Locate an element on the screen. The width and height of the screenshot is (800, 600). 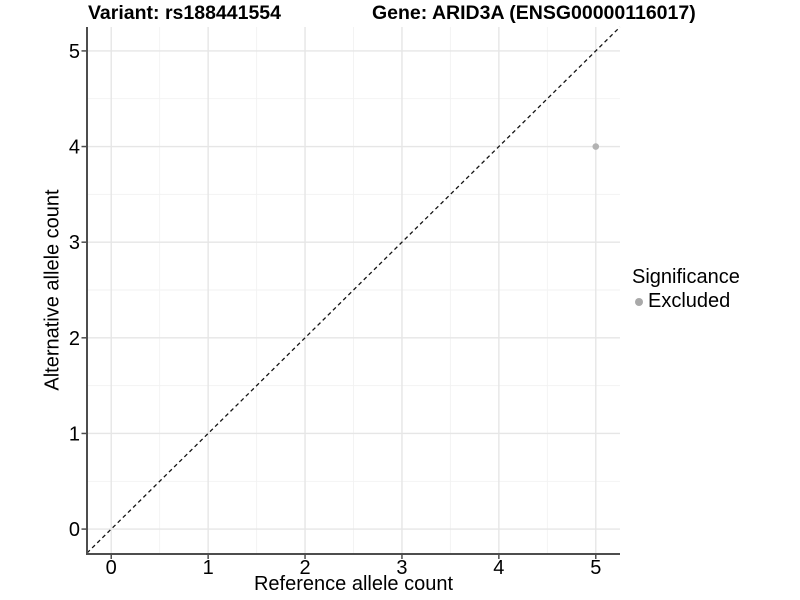
legend-point-icon is located at coordinates (639, 301).